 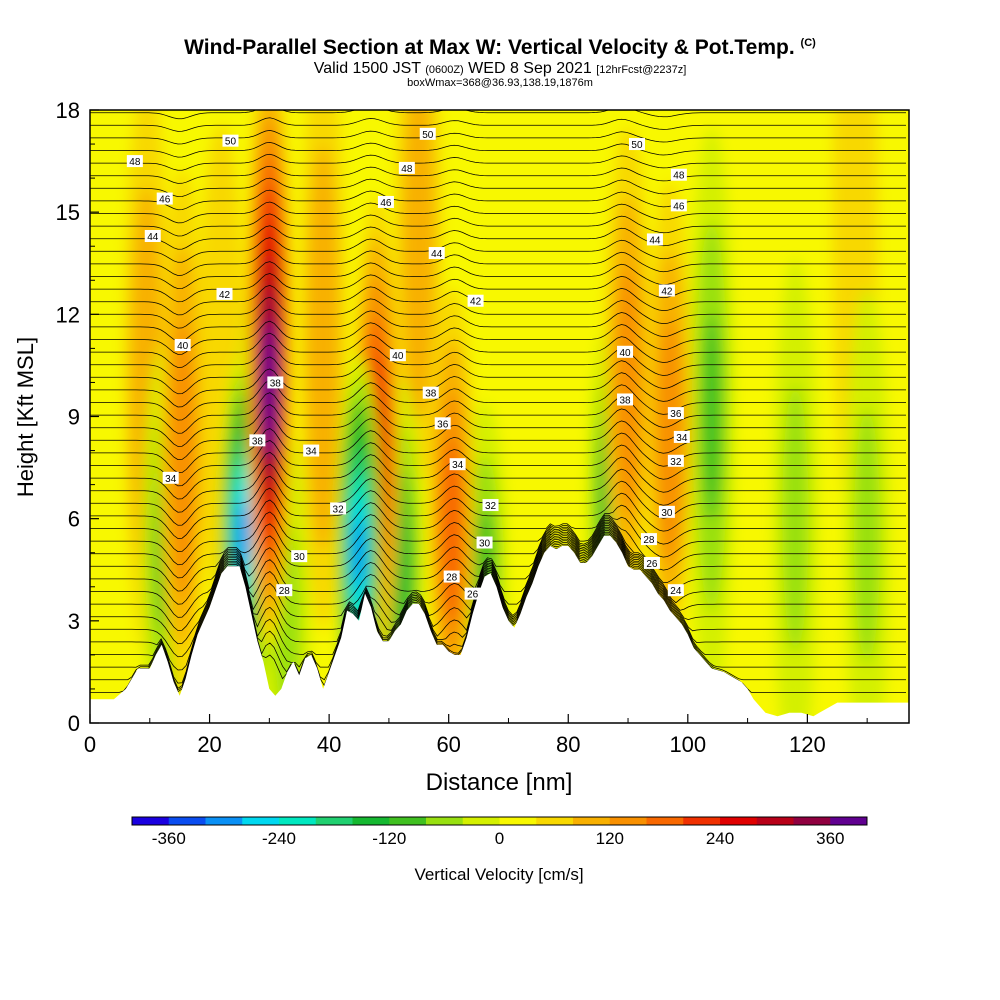 What do you see at coordinates (367, 68) in the screenshot?
I see `valid-prefix: Valid 1500 JST` at bounding box center [367, 68].